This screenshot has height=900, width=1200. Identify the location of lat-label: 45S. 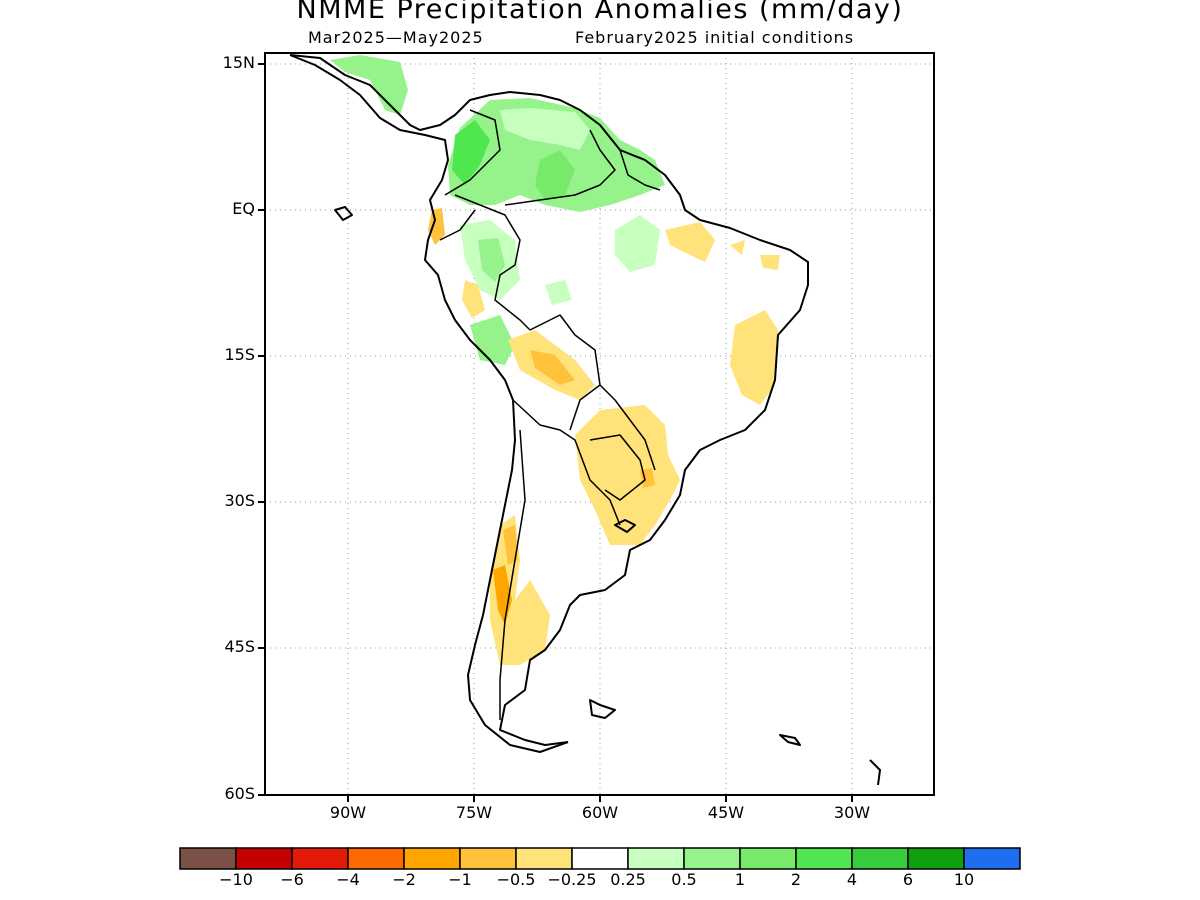
(239, 646).